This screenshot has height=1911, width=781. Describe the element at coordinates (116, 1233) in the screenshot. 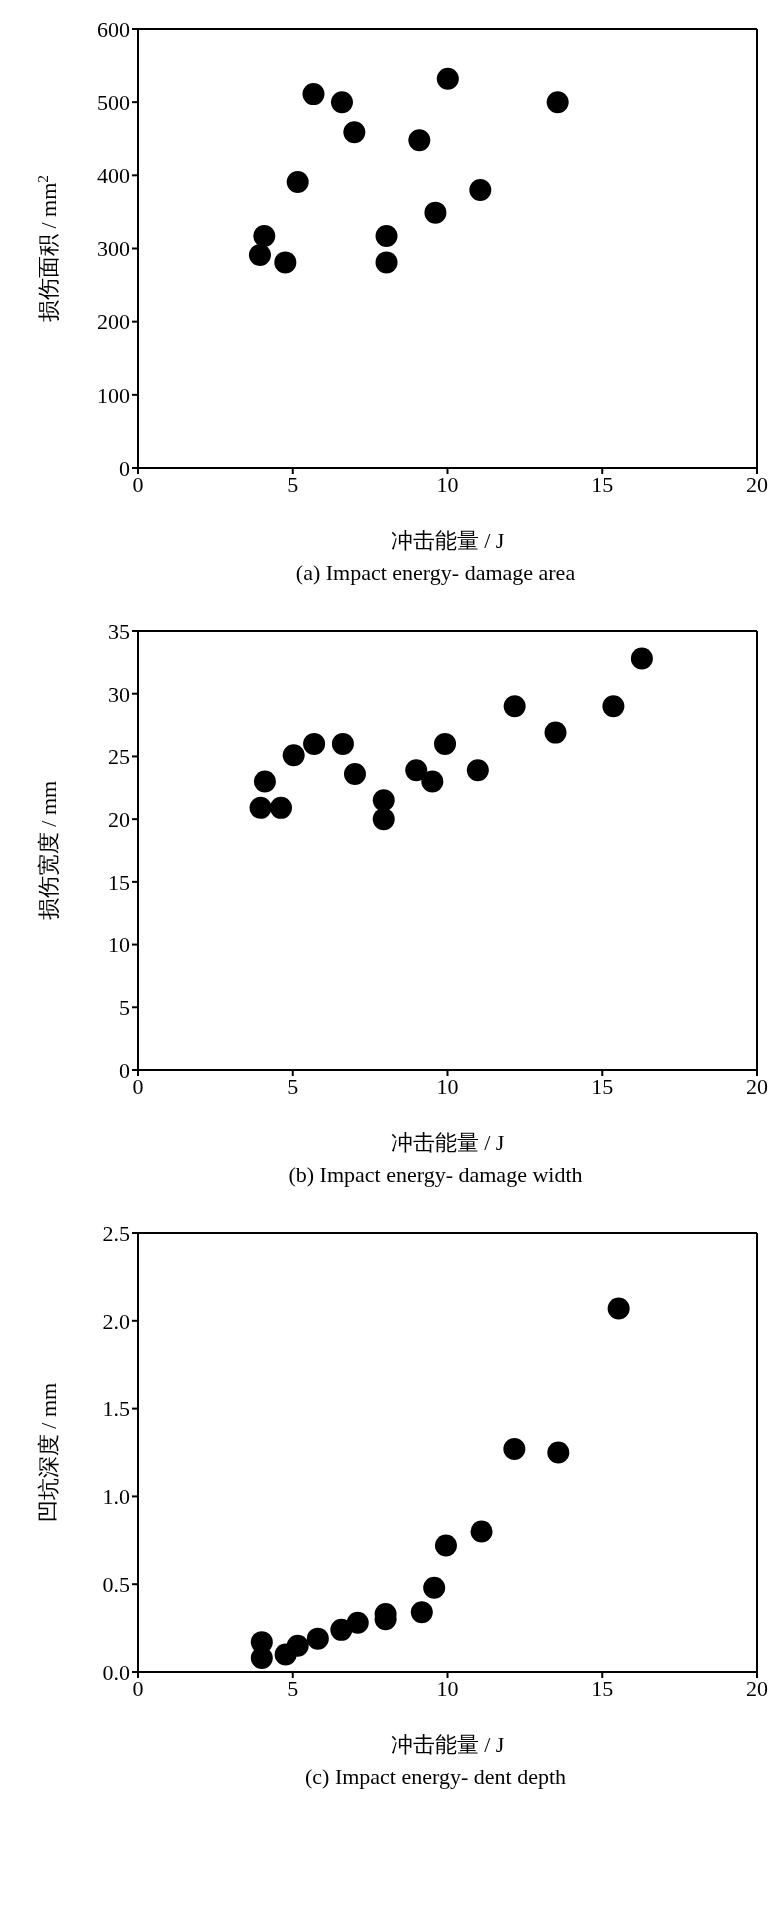

I see `y-tick-label: 2.5` at that location.